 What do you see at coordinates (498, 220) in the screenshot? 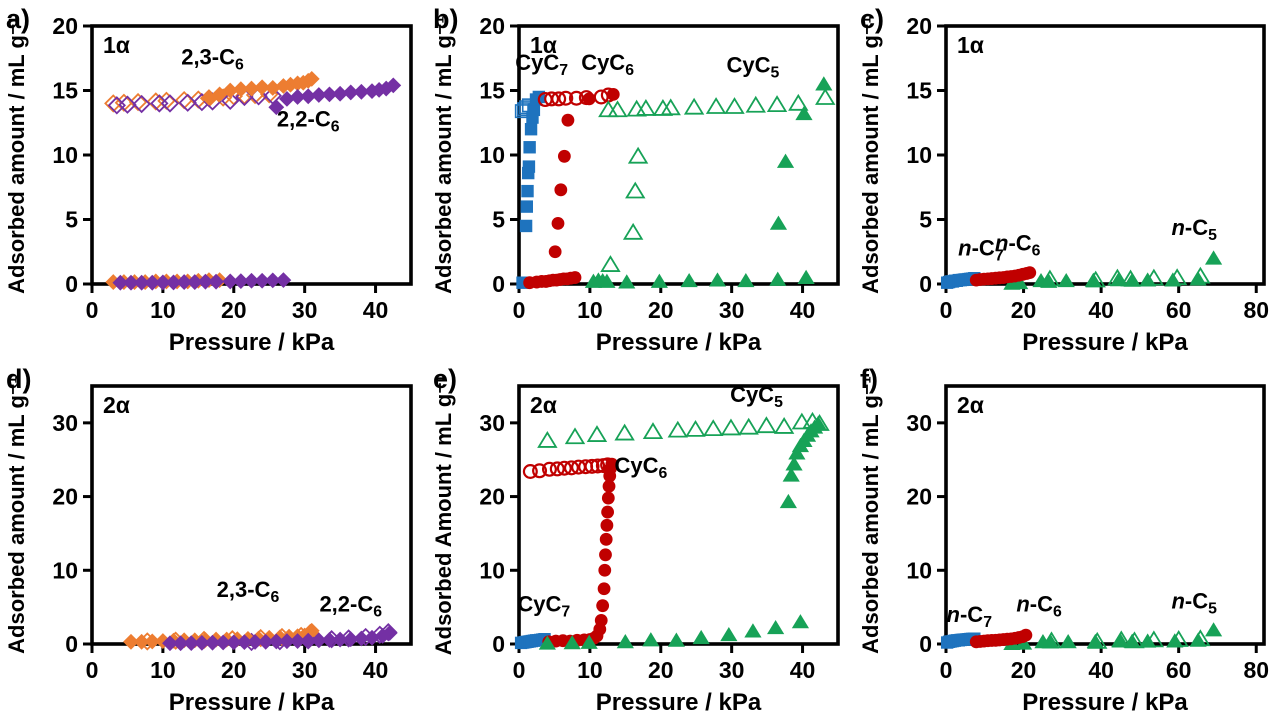
I see `svg-text: 5` at bounding box center [498, 220].